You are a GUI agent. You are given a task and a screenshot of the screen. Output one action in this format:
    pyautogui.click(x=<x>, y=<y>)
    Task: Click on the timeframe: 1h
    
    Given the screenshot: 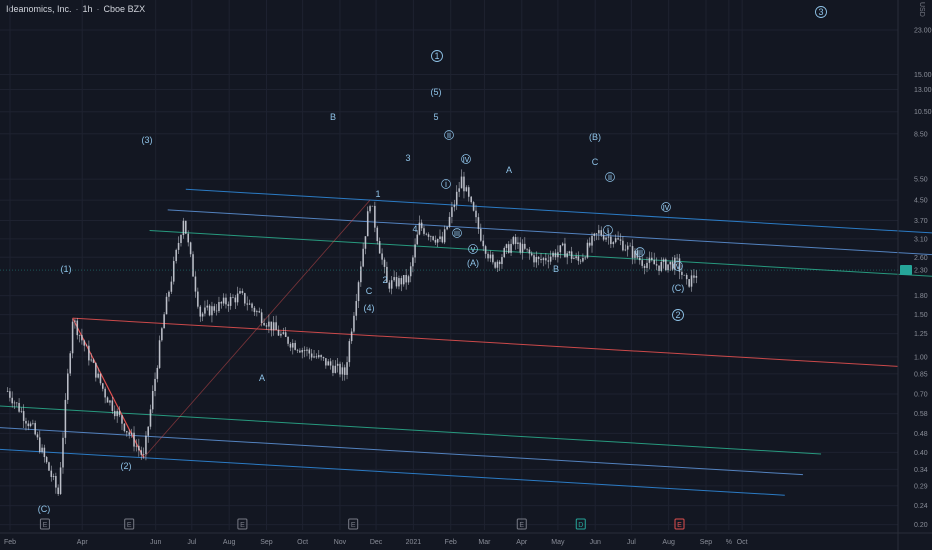 What is the action you would take?
    pyautogui.click(x=87, y=9)
    